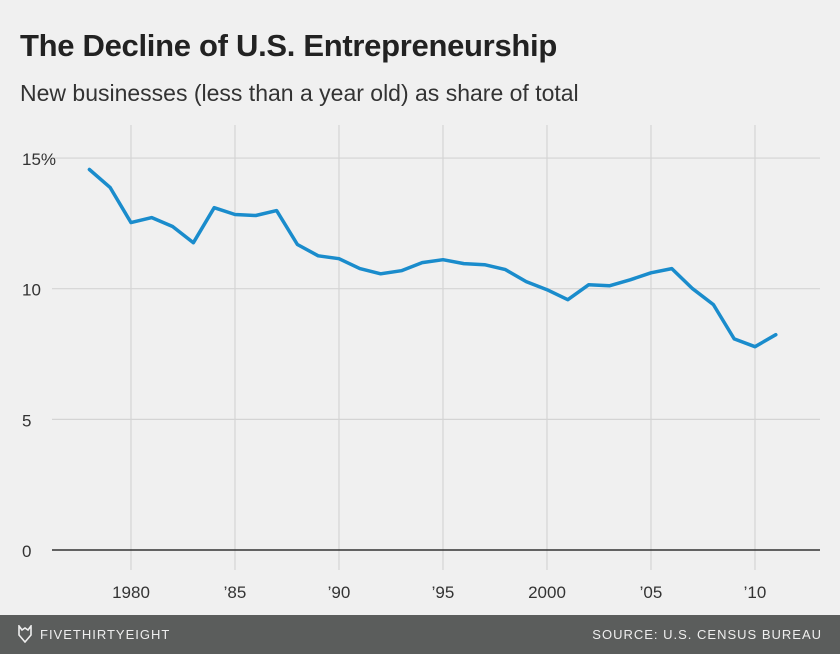  Describe the element at coordinates (443, 592) in the screenshot. I see `x-tick-label: ’95` at that location.